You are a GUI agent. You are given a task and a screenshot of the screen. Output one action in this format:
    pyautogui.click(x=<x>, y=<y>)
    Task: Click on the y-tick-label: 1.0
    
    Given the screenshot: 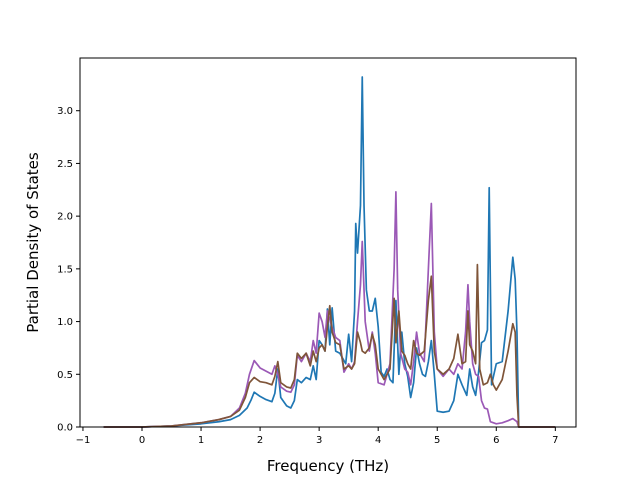 What is the action you would take?
    pyautogui.click(x=65, y=322)
    